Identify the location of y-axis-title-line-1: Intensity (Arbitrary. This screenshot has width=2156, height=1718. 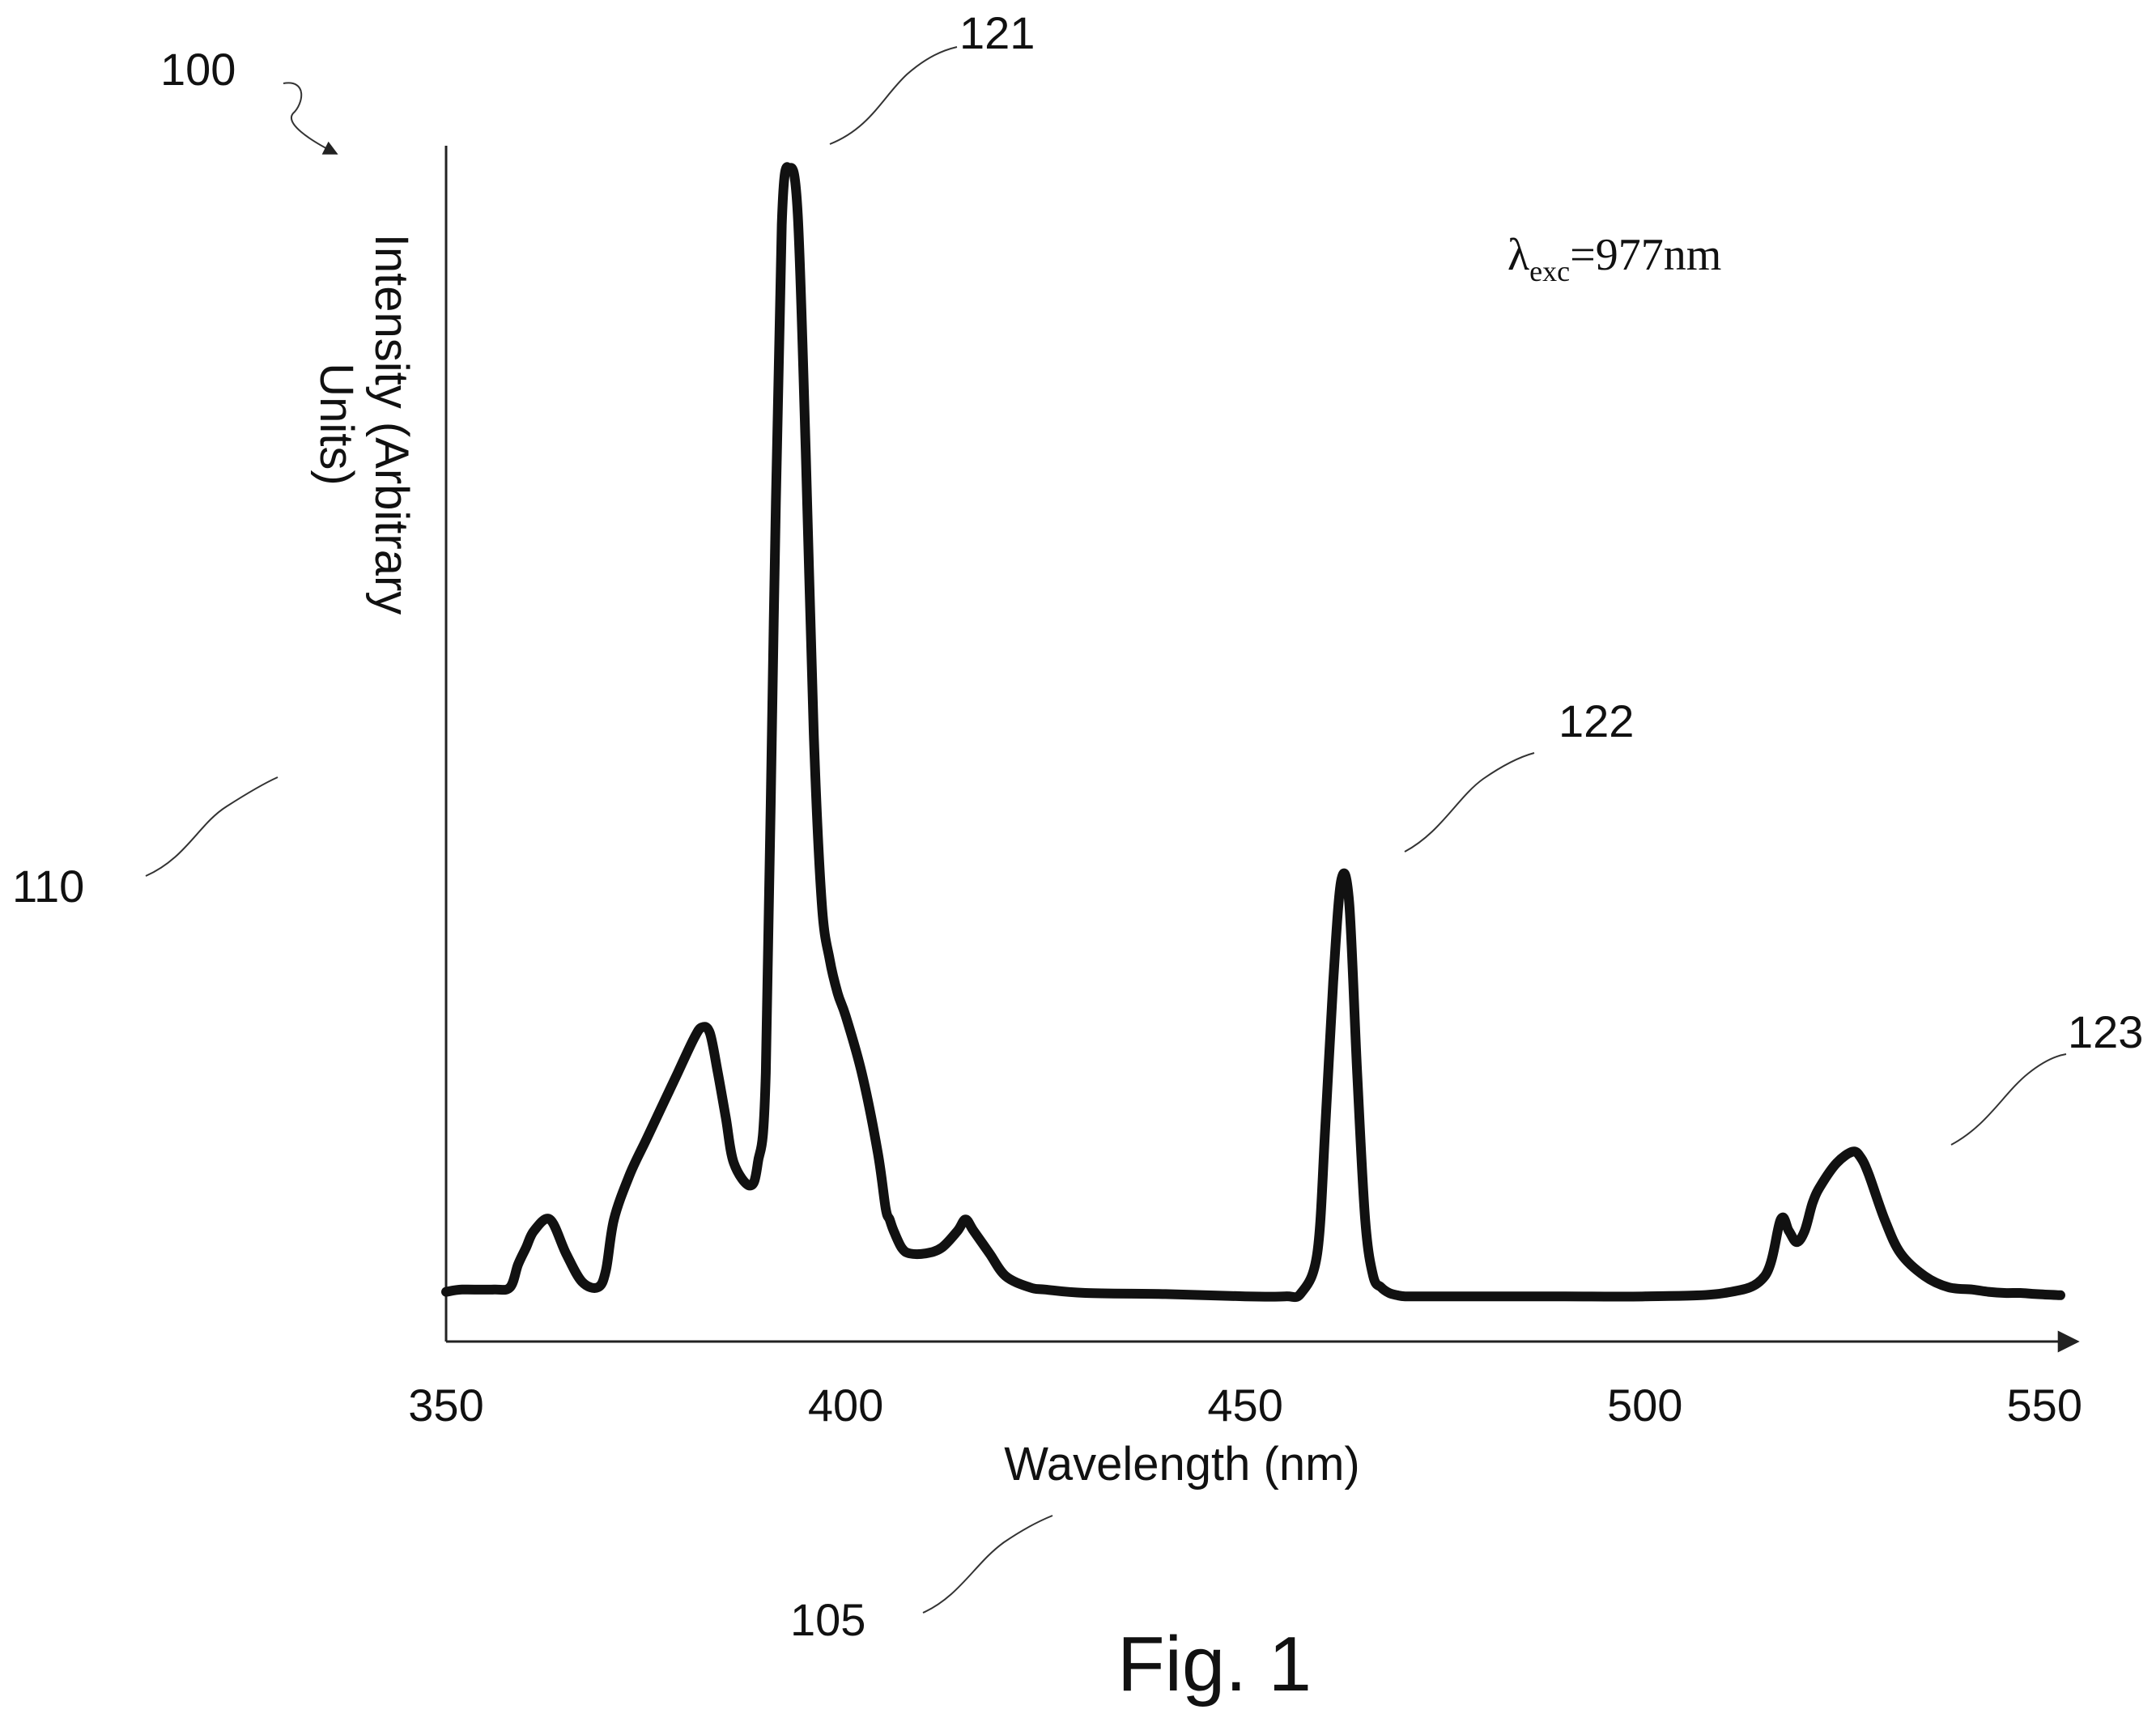
(391, 424).